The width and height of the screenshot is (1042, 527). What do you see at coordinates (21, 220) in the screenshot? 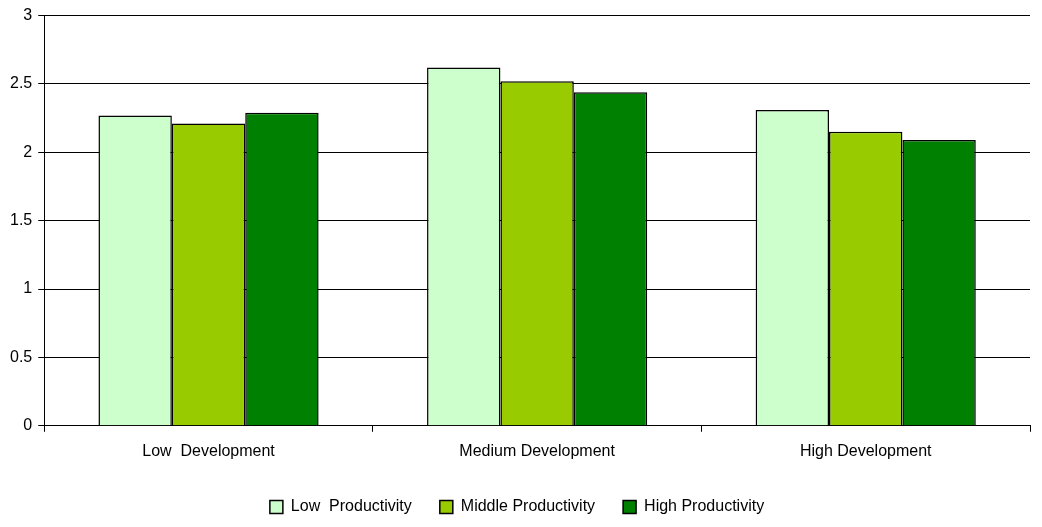
I see `y-tick-label: 1.5` at bounding box center [21, 220].